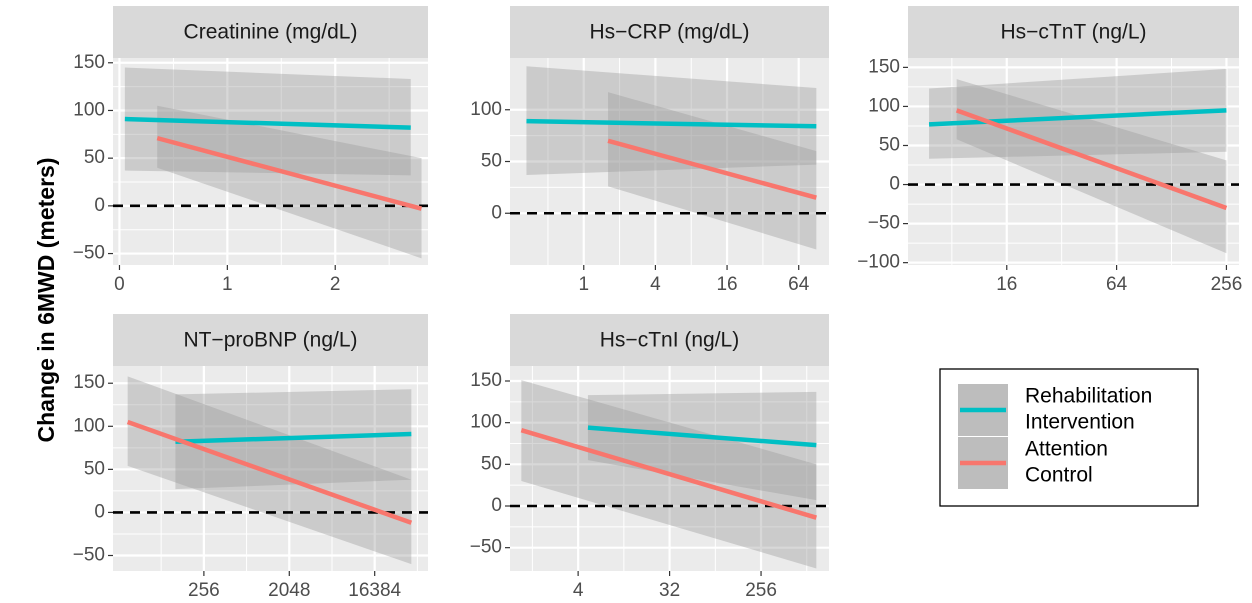 This screenshot has height=603, width=1252. I want to click on panel-3: NT−proBNP (ng/L) −50 0 50 100 150 256 2048 16384, so click(250, 457).